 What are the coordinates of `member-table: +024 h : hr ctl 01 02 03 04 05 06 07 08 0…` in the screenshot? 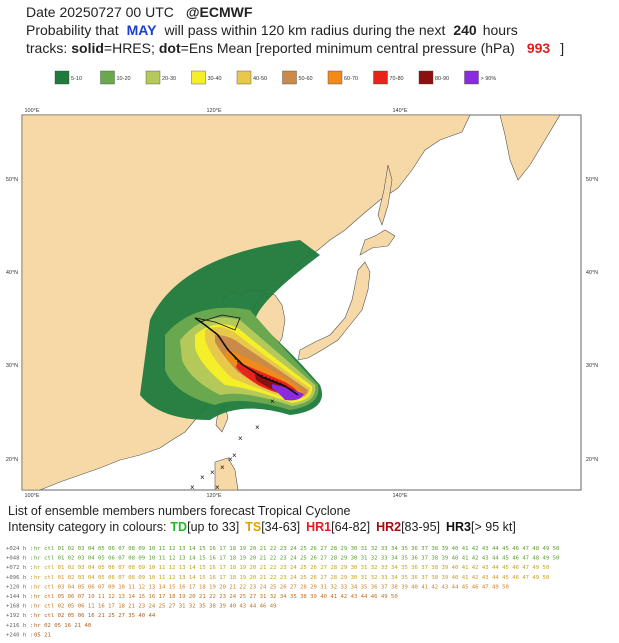 It's located at (282, 592).